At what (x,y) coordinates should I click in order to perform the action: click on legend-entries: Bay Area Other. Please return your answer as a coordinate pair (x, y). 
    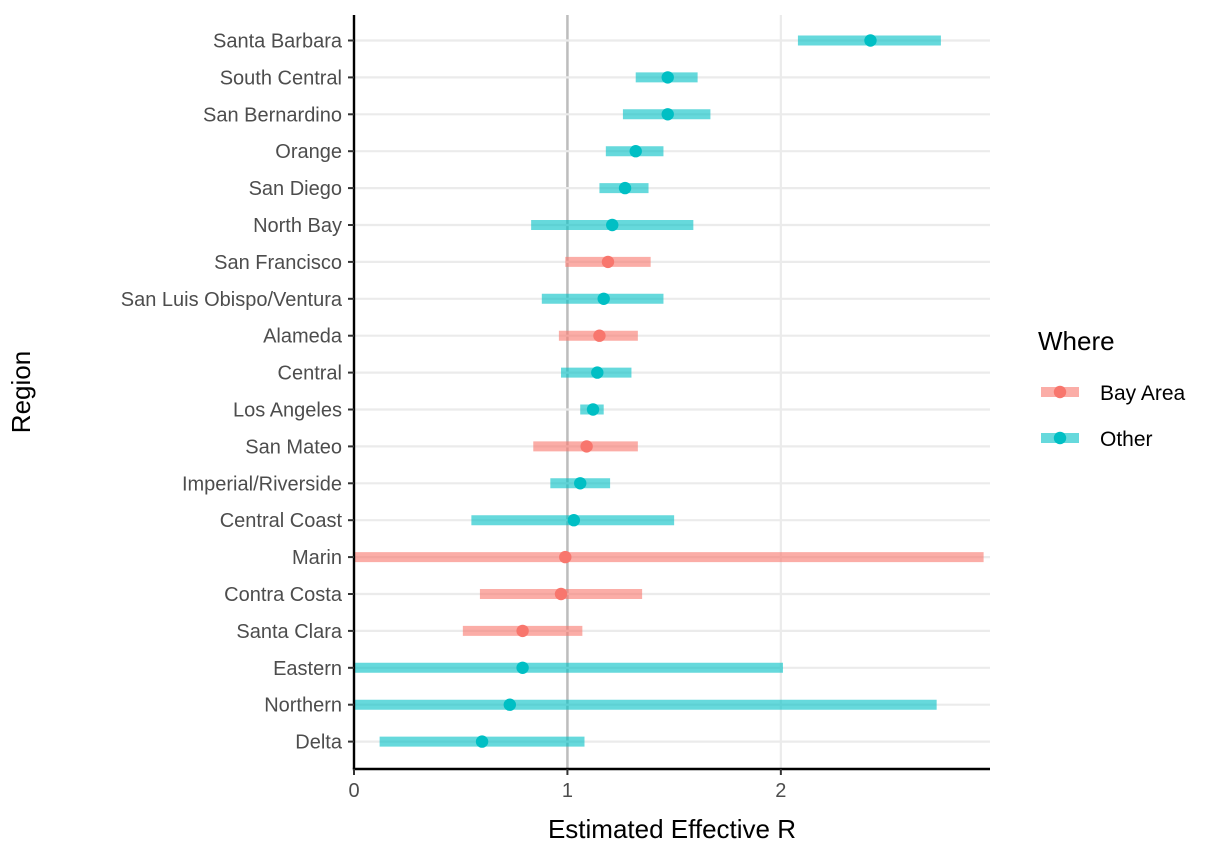
    Looking at the image, I should click on (1113, 416).